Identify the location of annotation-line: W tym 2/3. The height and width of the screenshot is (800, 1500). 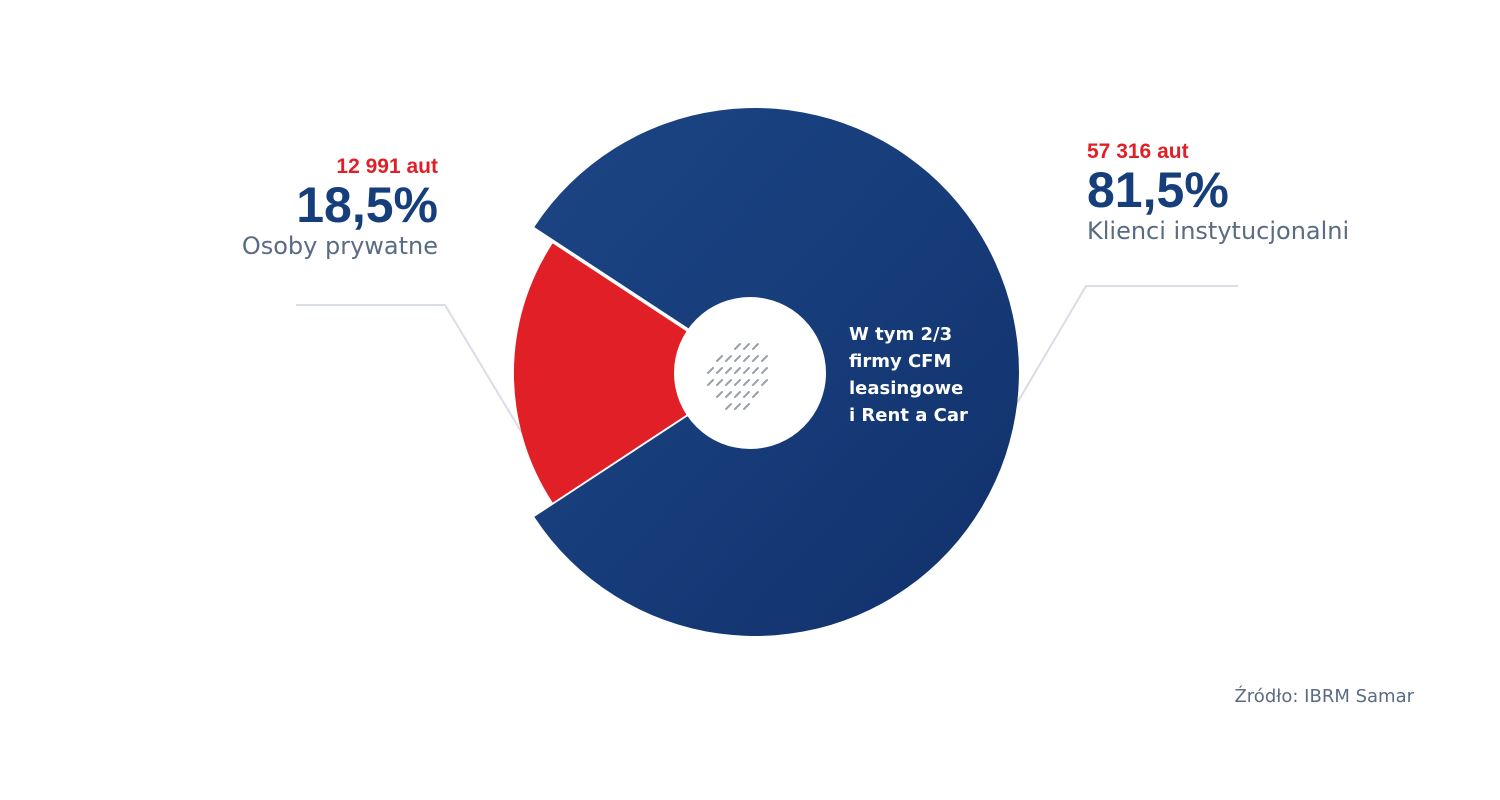
(901, 334).